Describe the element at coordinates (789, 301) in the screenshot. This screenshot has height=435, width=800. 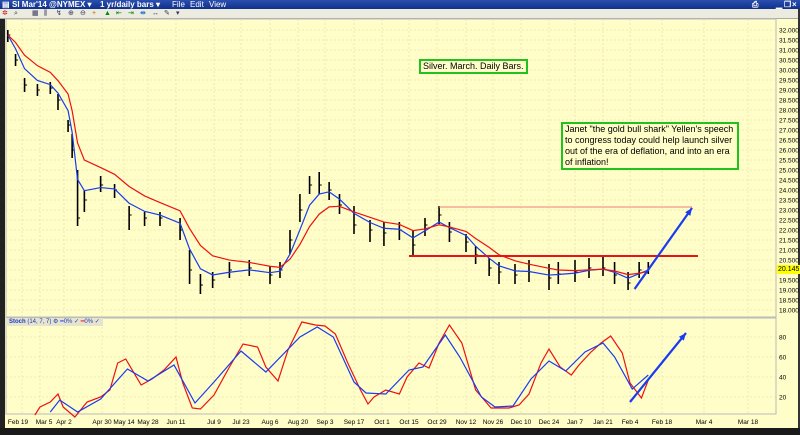
I see `price-tick-label: 18.500` at that location.